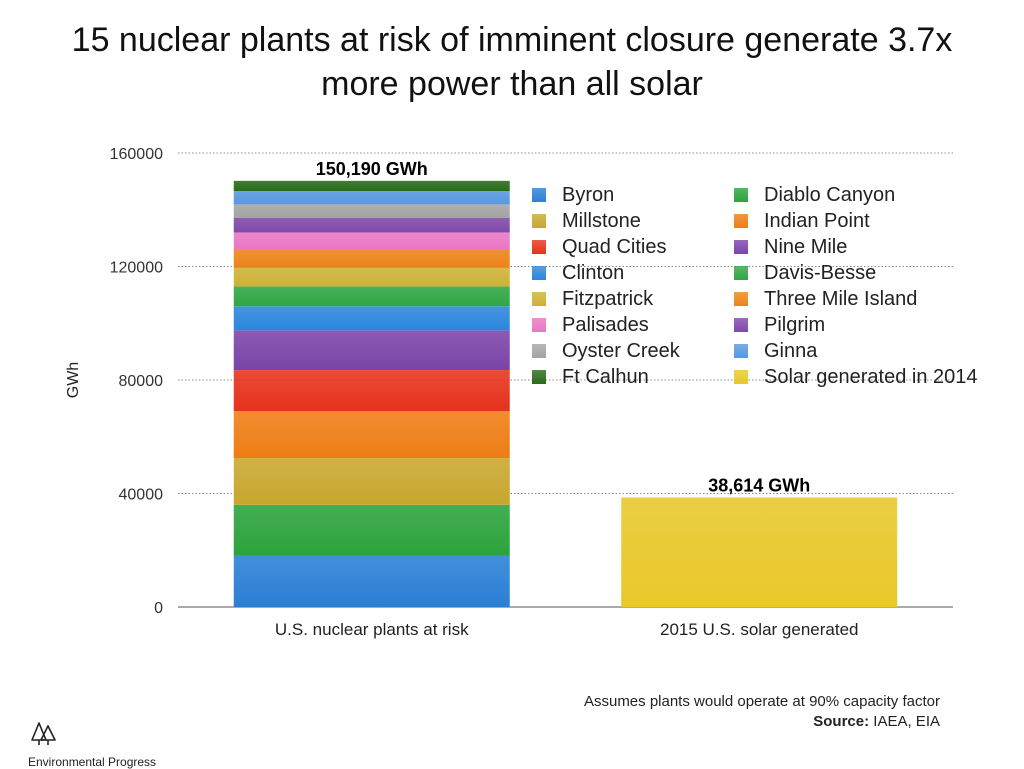  Describe the element at coordinates (869, 351) in the screenshot. I see `legend-item-ginna: Ginna` at that location.